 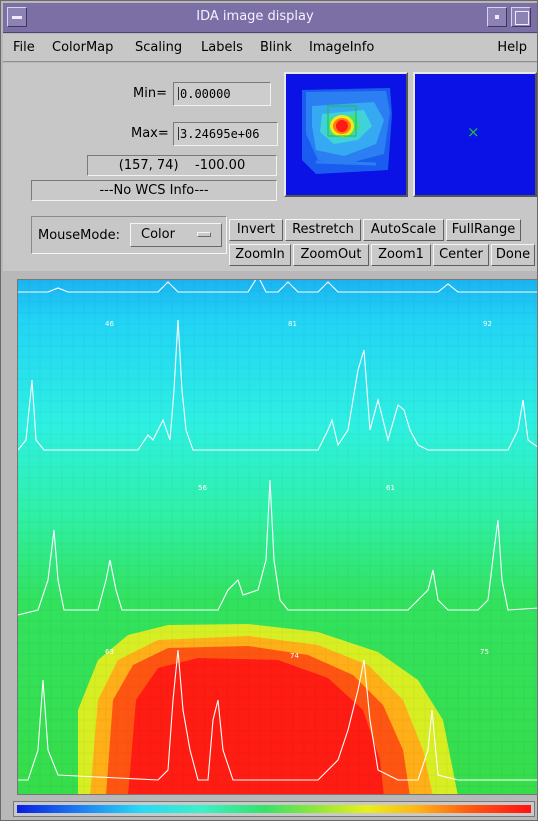 What do you see at coordinates (497, 17) in the screenshot?
I see `minimize-icon` at bounding box center [497, 17].